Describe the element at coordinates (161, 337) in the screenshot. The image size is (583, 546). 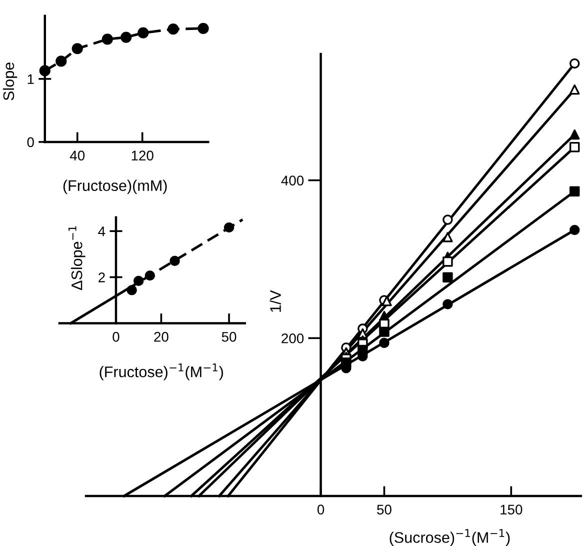
I see `x-tick-label: 20` at that location.